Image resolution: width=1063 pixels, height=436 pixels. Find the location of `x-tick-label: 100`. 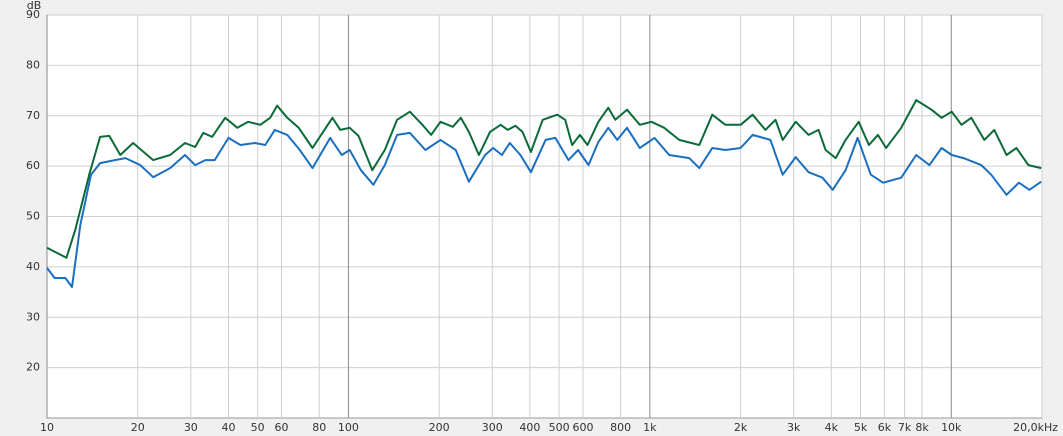

x-tick-label: 100 is located at coordinates (348, 427).